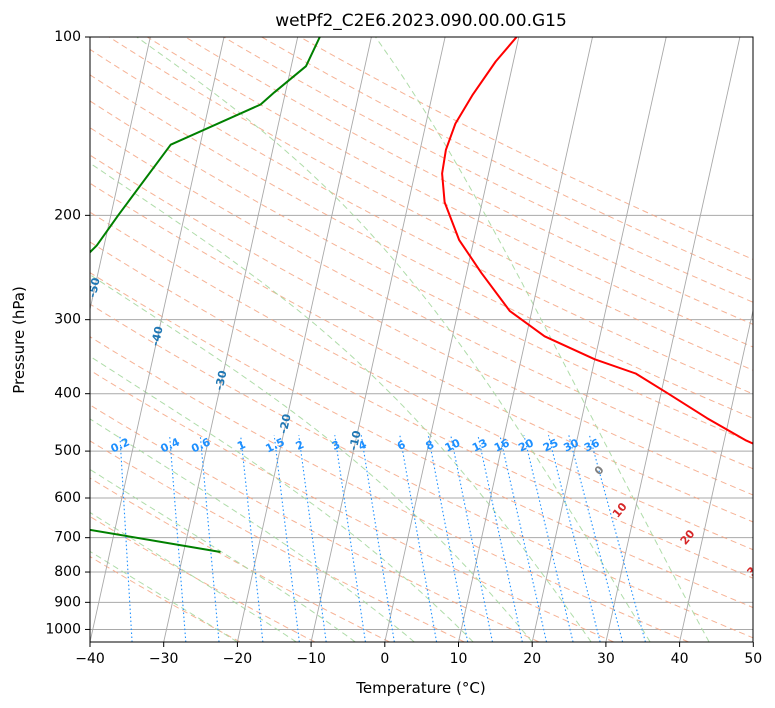 The width and height of the screenshot is (775, 708). I want to click on dry-adiabat-label: 30, so click(754, 568).